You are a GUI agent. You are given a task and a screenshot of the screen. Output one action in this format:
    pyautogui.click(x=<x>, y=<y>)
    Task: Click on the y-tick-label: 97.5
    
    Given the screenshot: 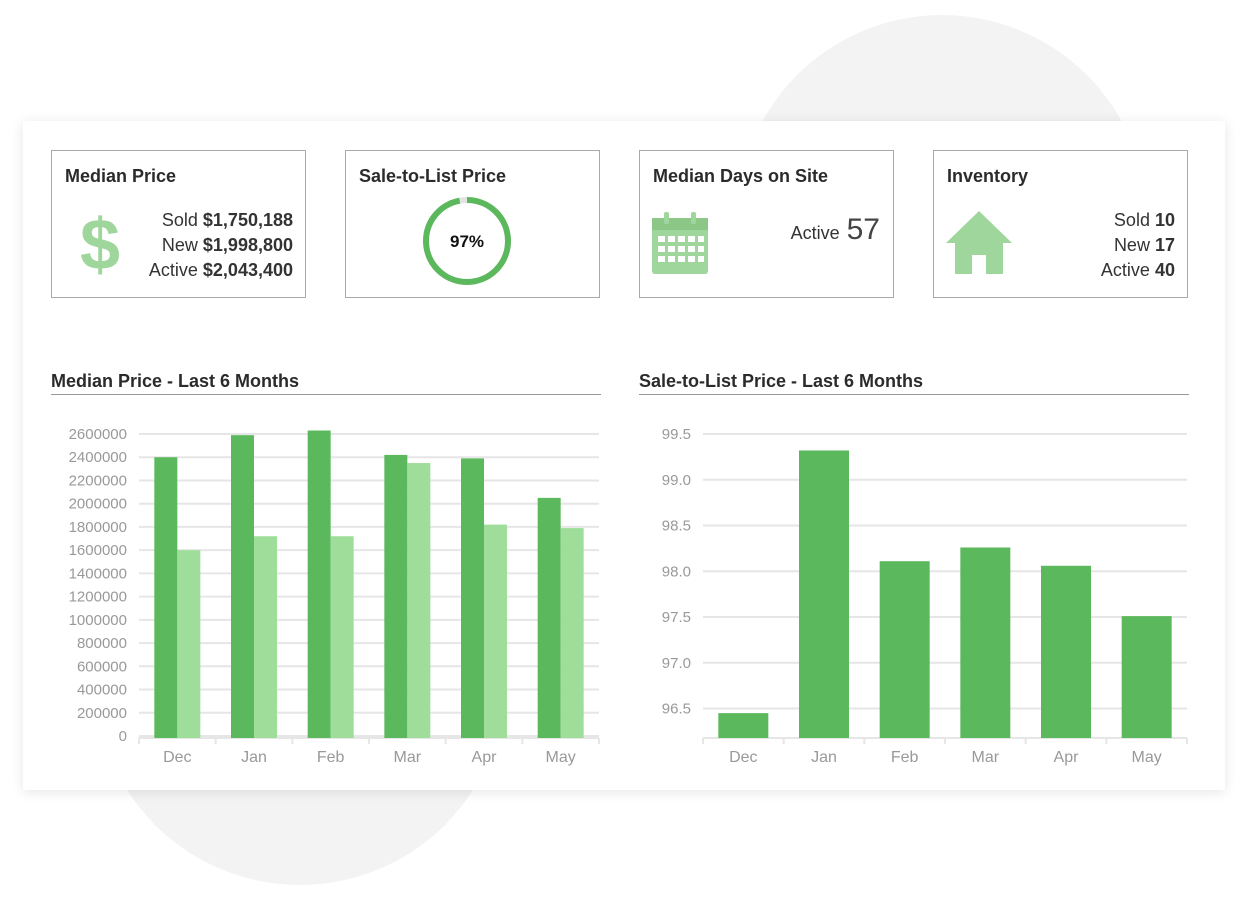 What is the action you would take?
    pyautogui.click(x=676, y=617)
    